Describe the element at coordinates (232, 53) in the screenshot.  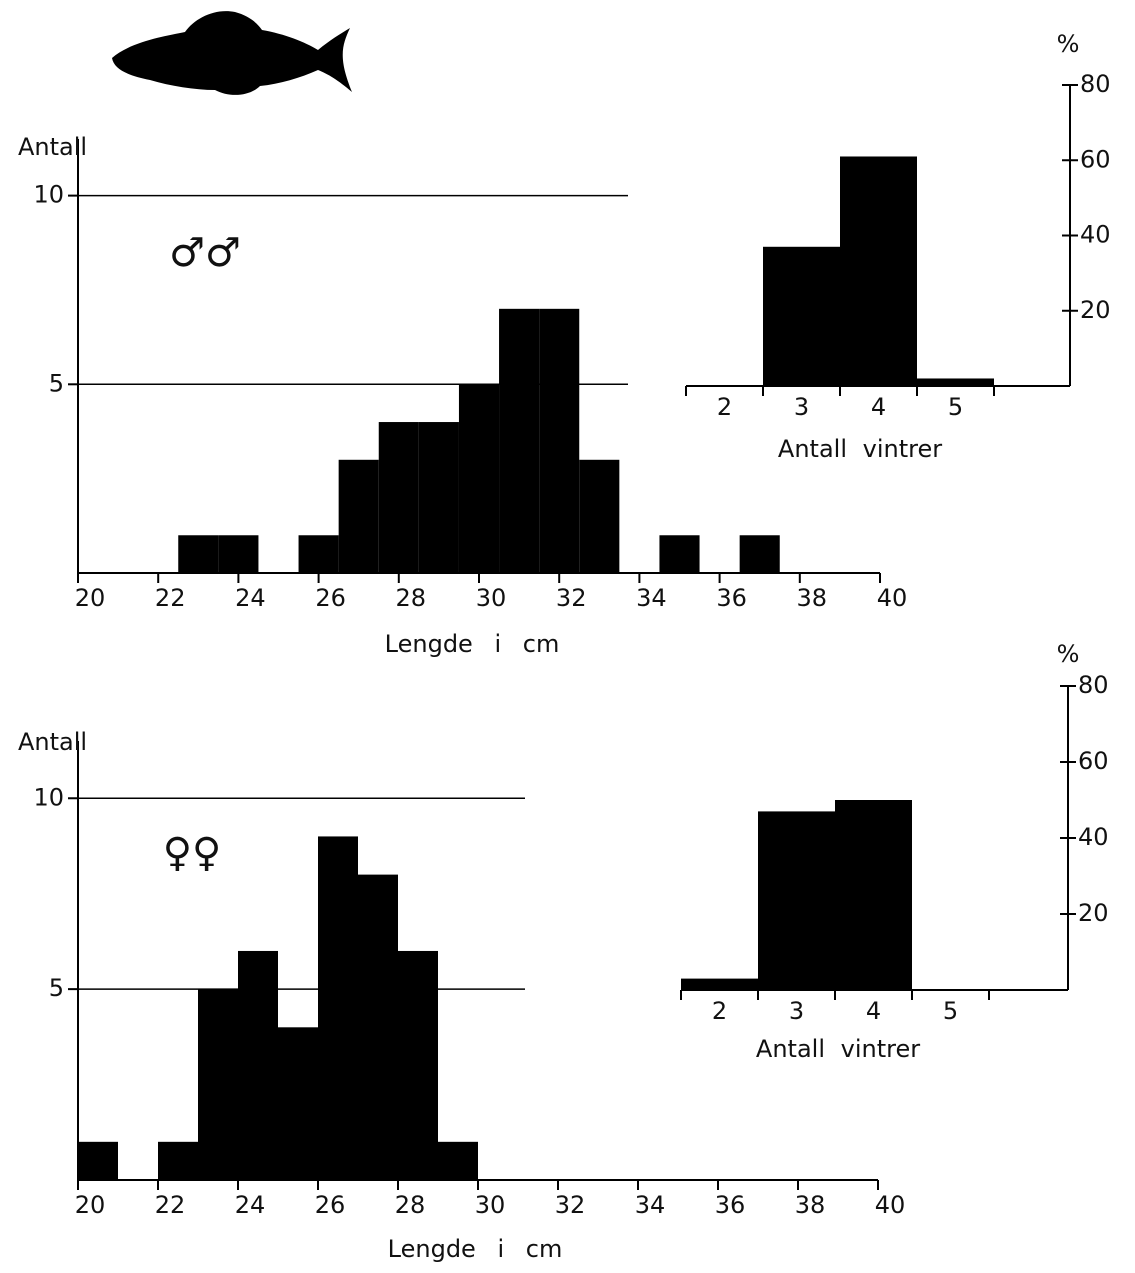
I see `fish-silhouette` at that location.